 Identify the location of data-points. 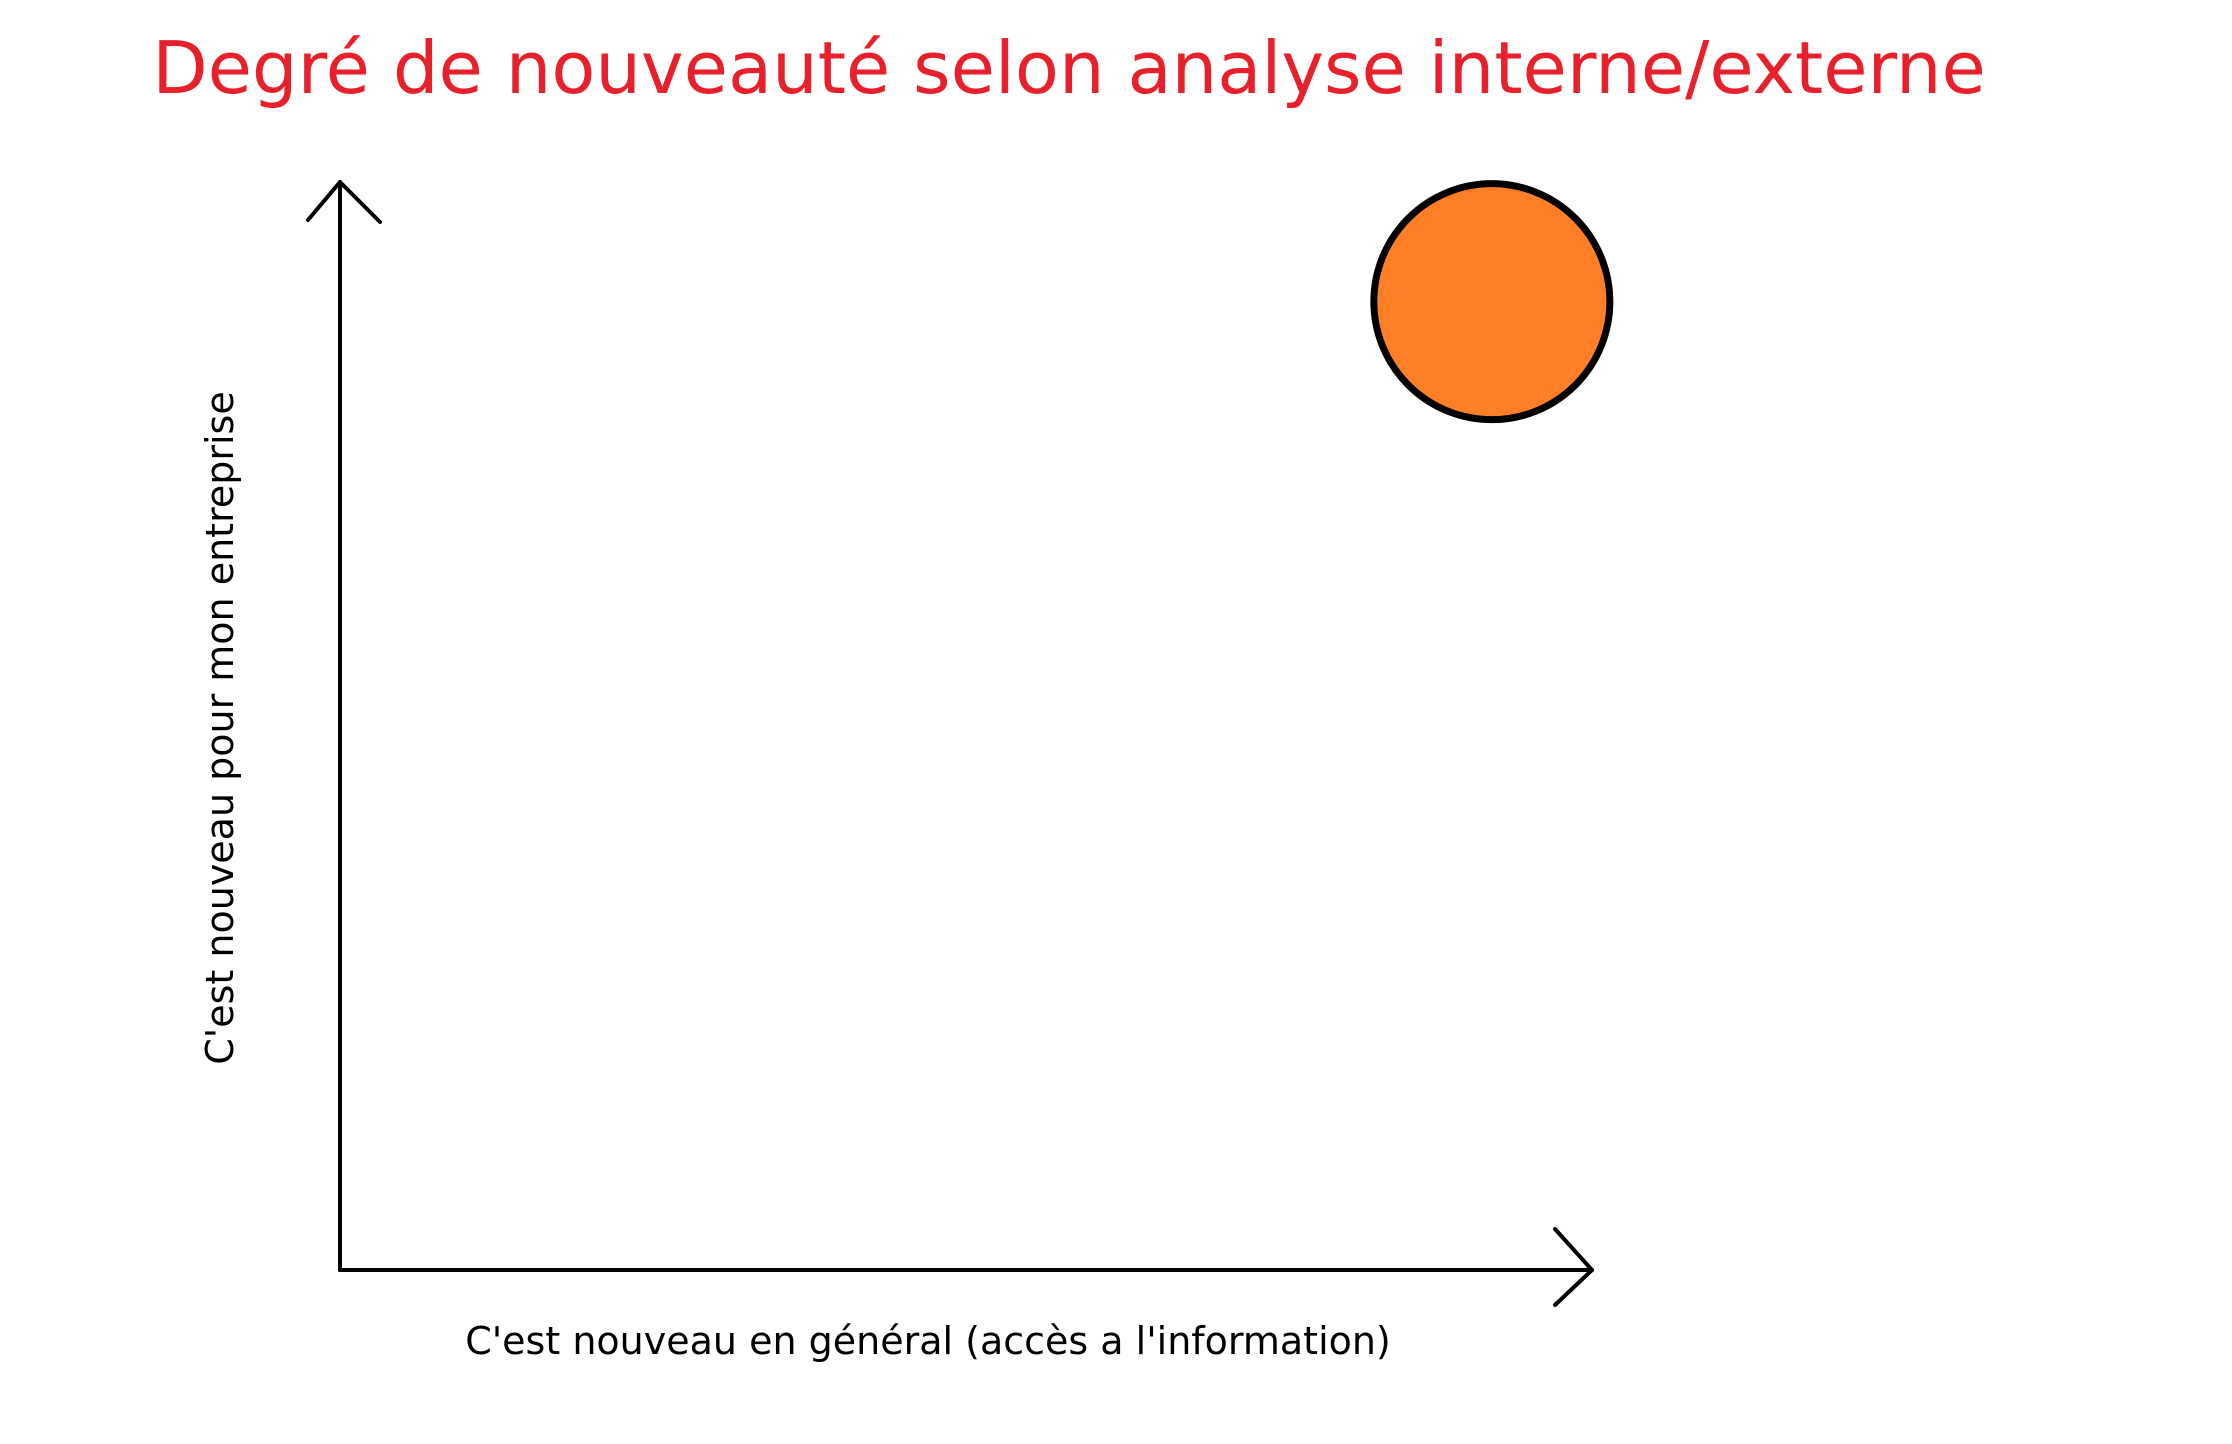
(1492, 302).